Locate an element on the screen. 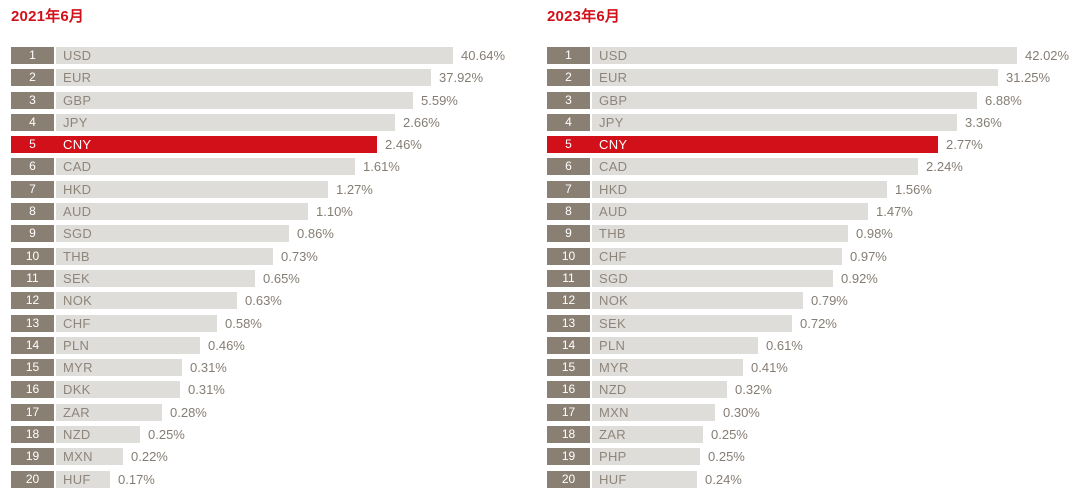  rank-badge: 15 is located at coordinates (32, 368).